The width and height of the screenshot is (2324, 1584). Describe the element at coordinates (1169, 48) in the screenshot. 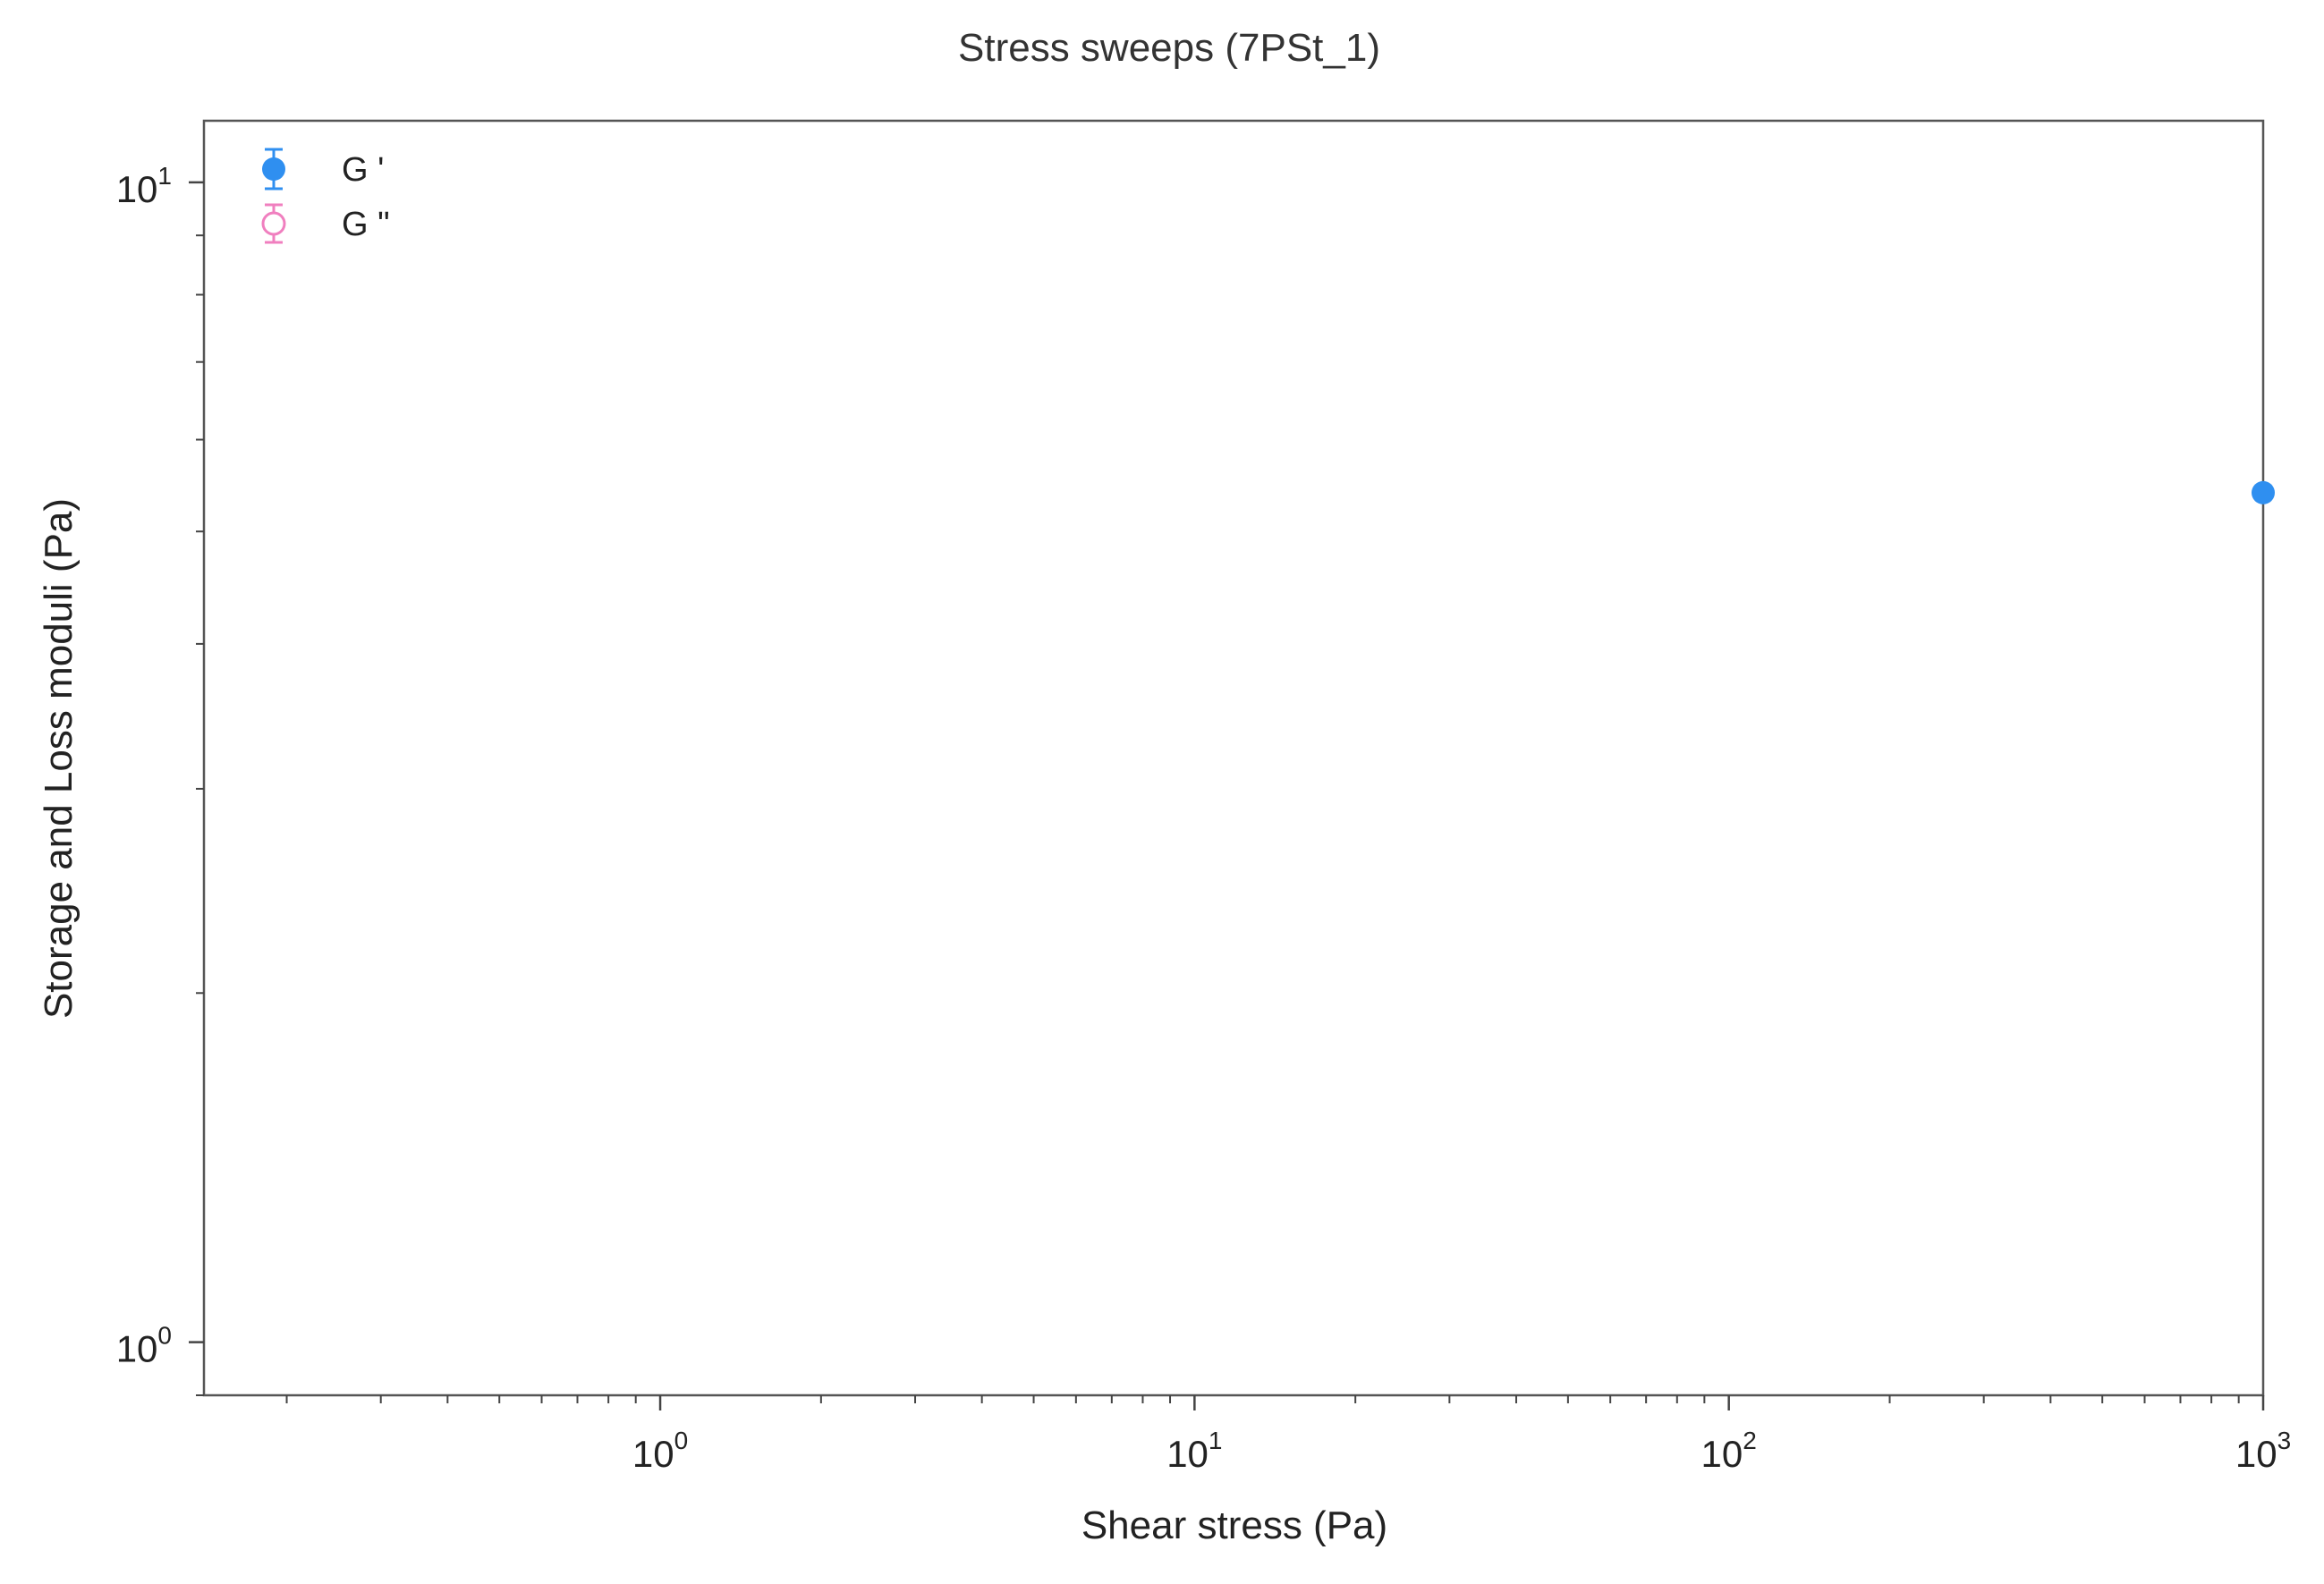

I see `chart-title: Stress sweeps (7PSt_1)` at that location.